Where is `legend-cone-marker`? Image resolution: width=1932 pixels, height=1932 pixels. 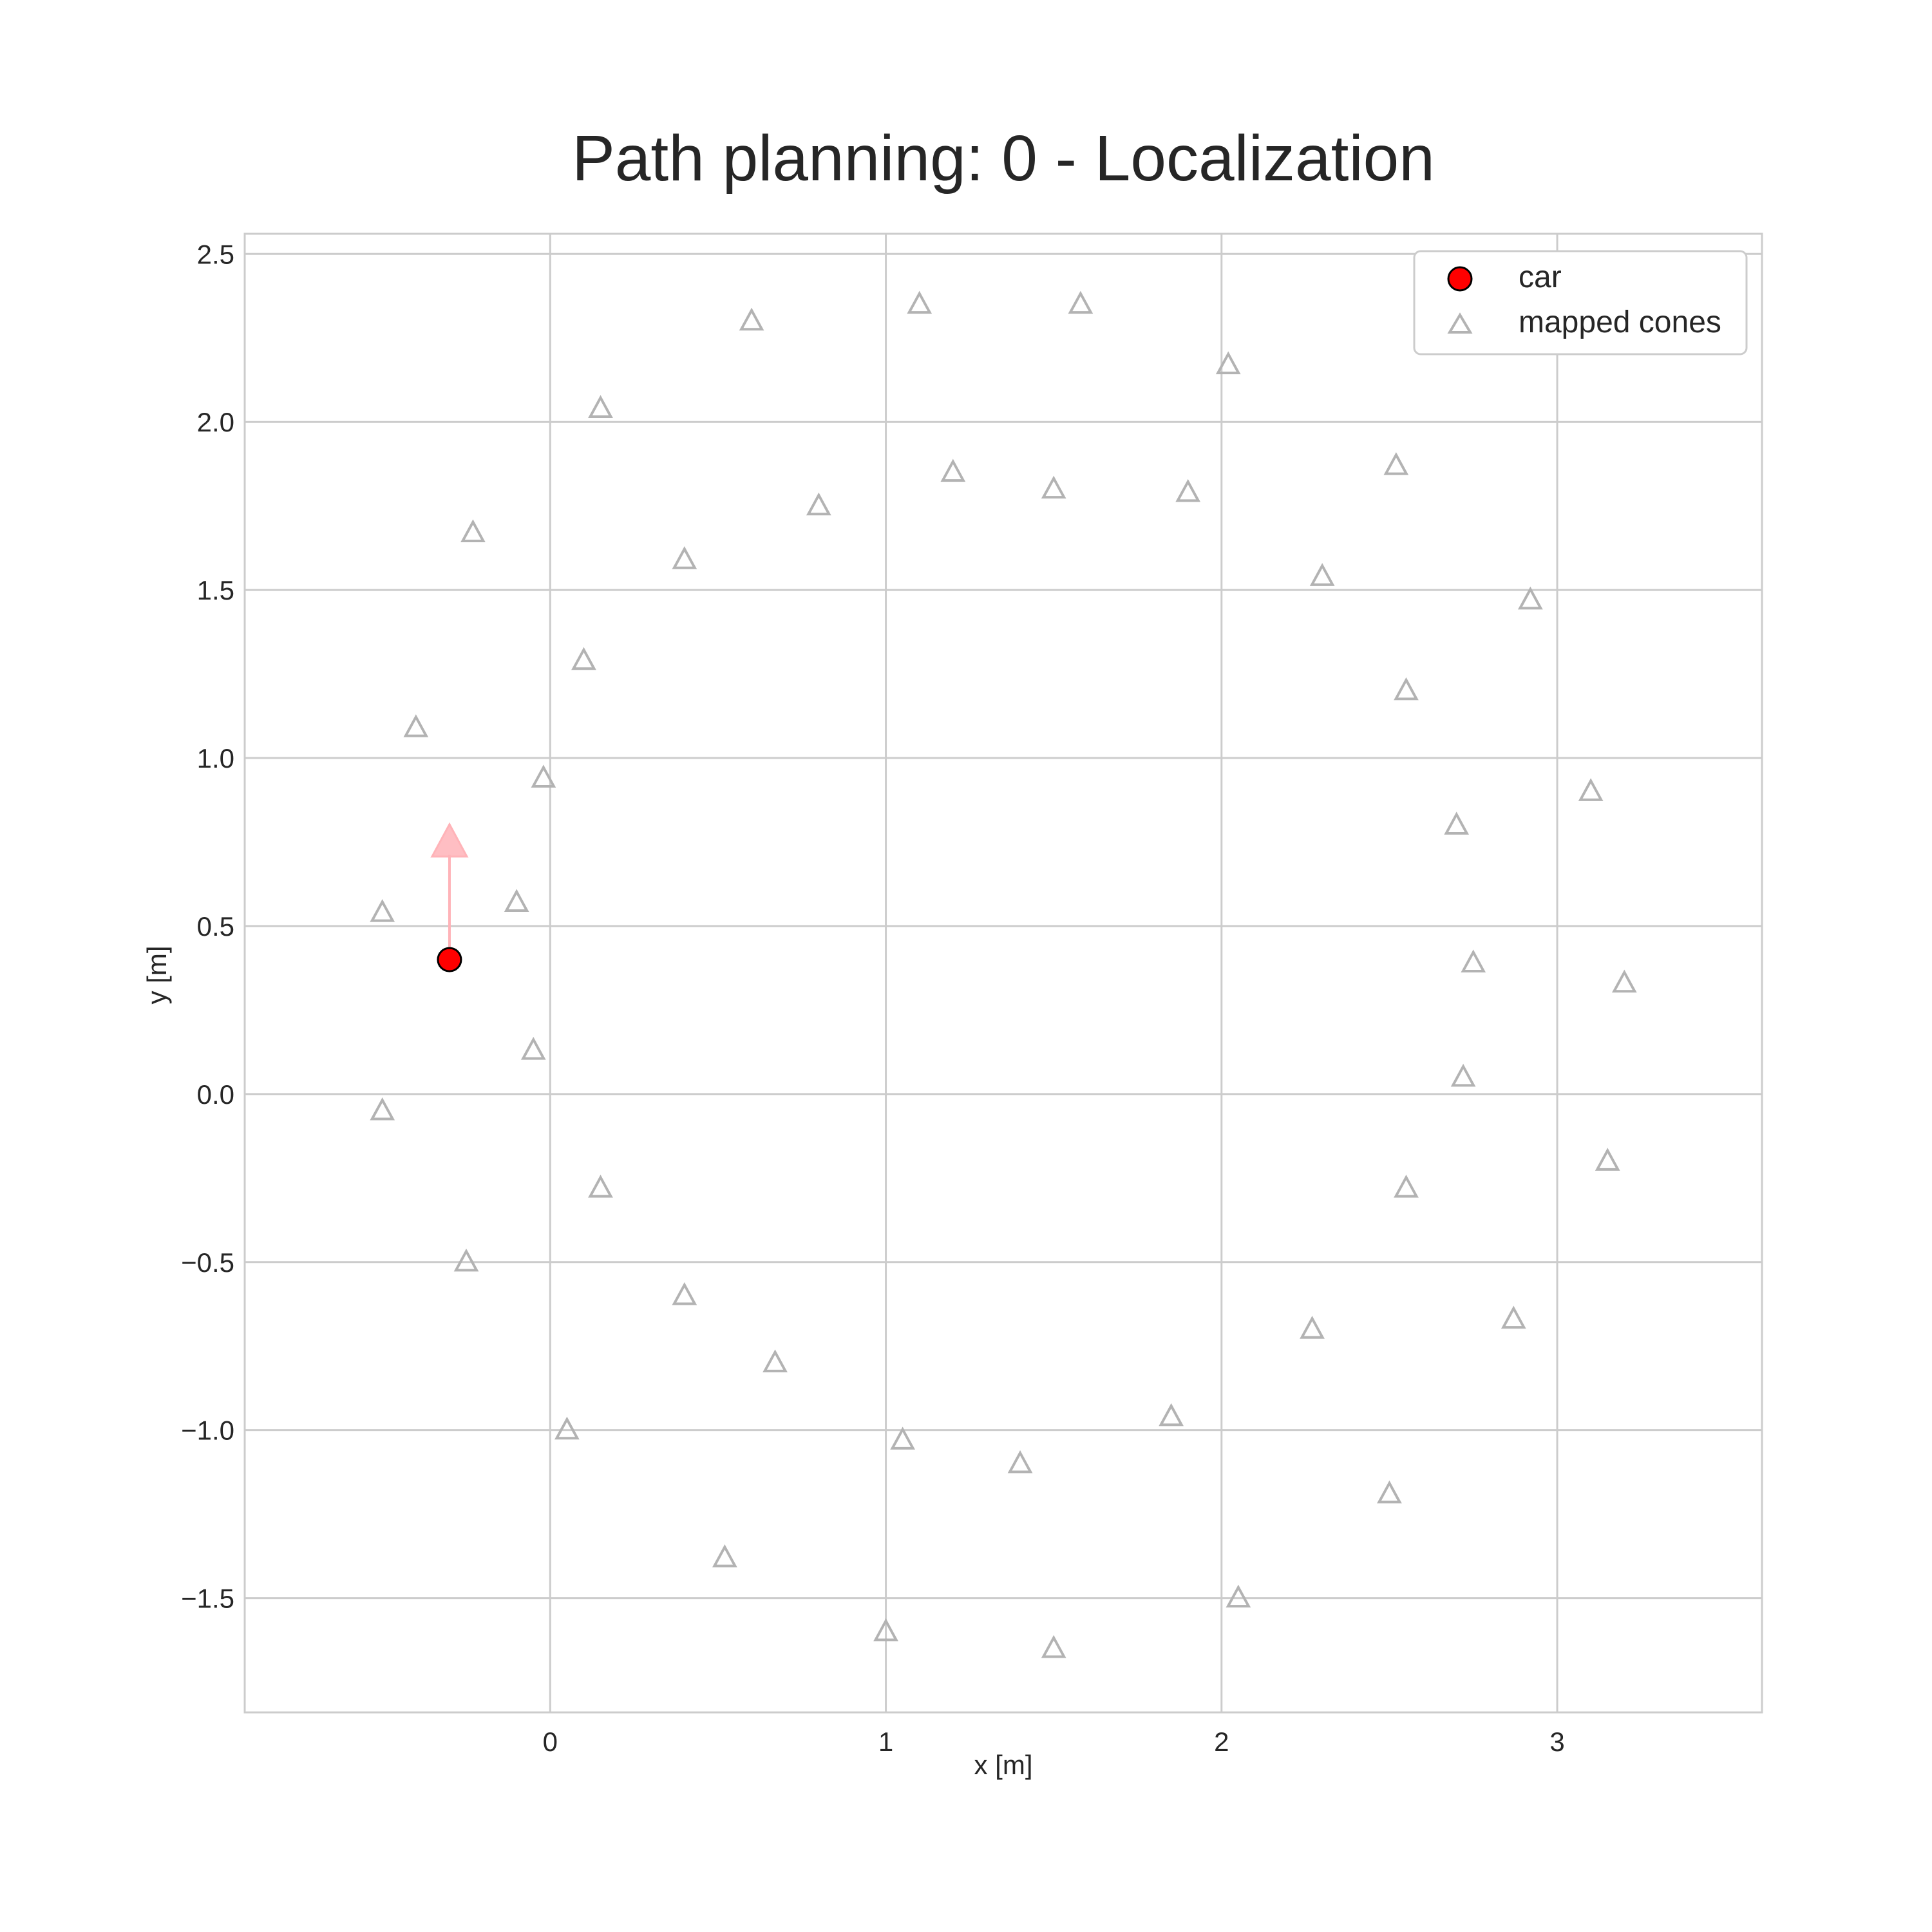 legend-cone-marker is located at coordinates (1460, 323).